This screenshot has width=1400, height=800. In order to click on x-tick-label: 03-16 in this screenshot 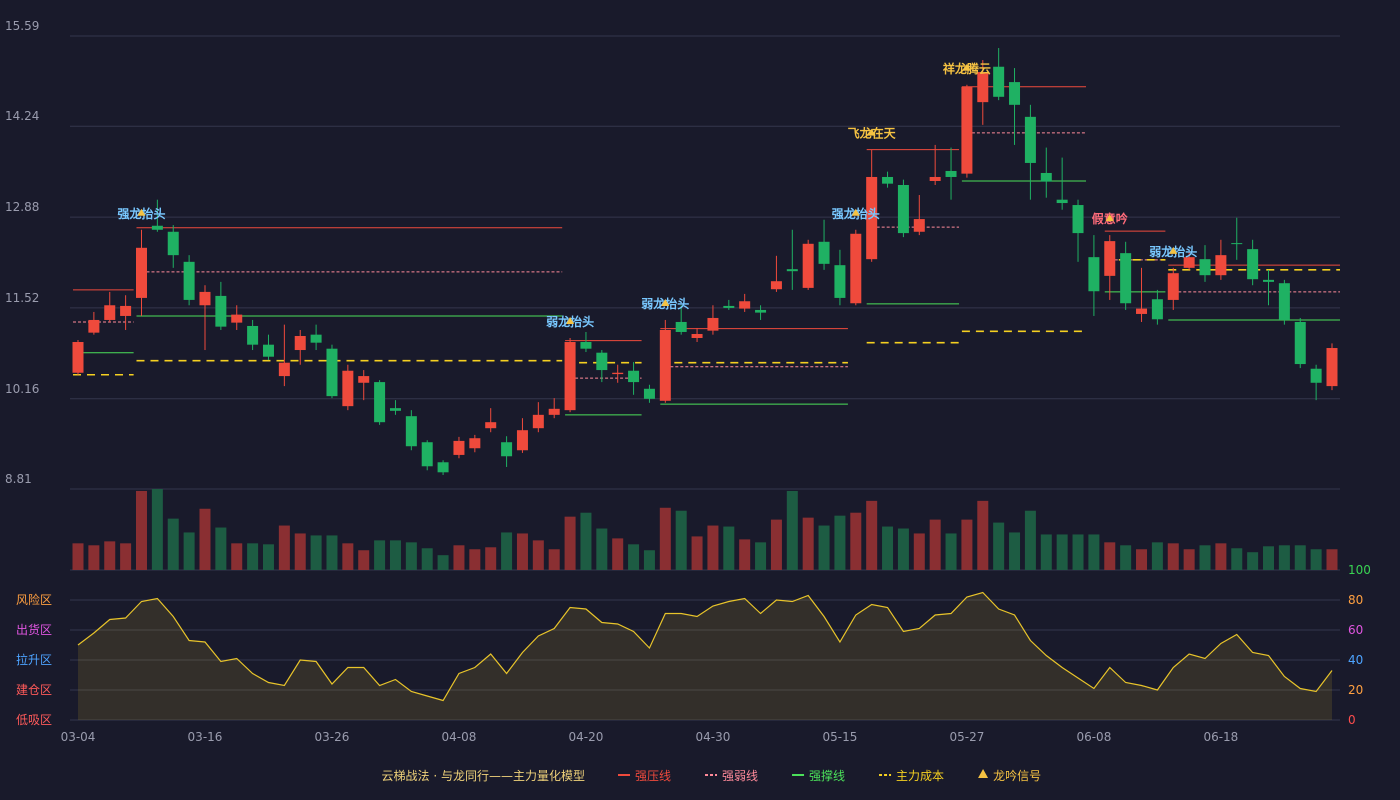, I will do `click(205, 737)`.